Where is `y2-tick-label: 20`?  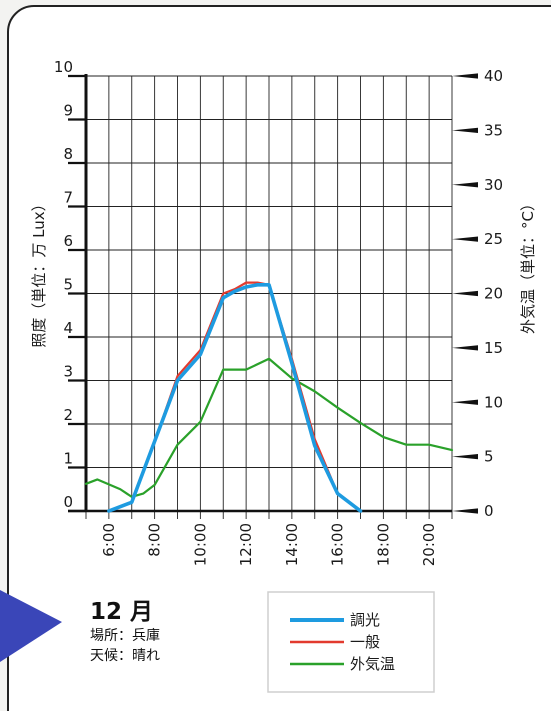 y2-tick-label: 20 is located at coordinates (493, 294).